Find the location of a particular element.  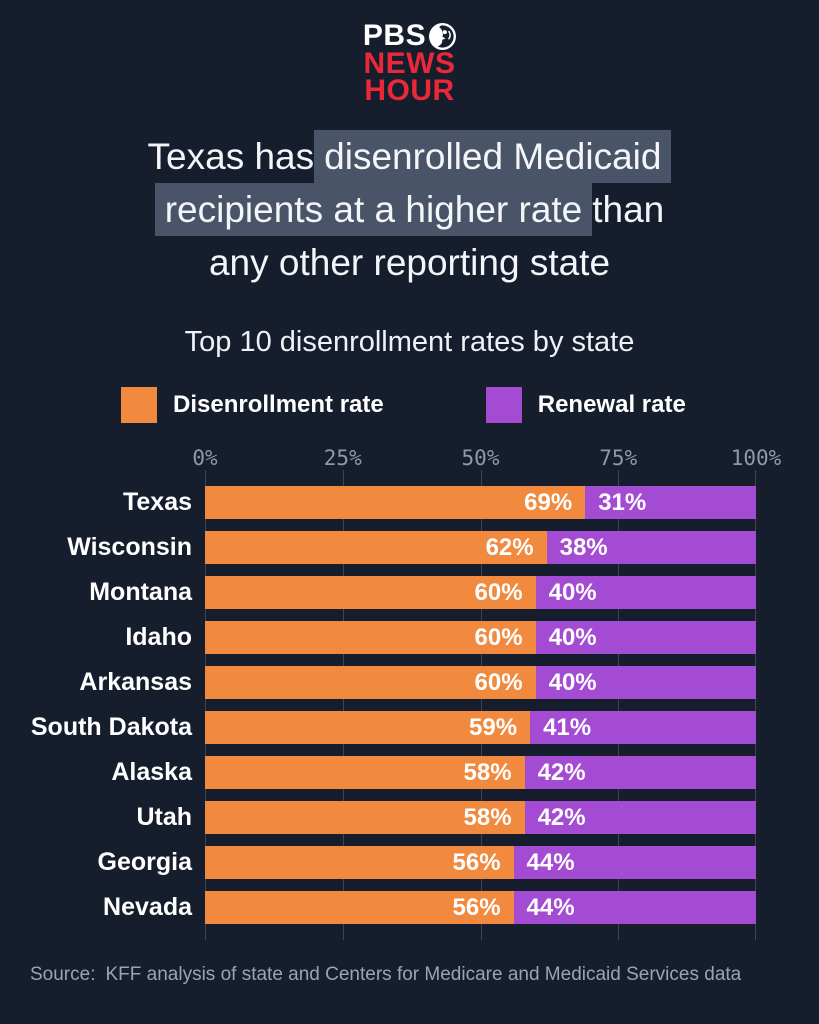

renewal-segment: 31% is located at coordinates (670, 502).